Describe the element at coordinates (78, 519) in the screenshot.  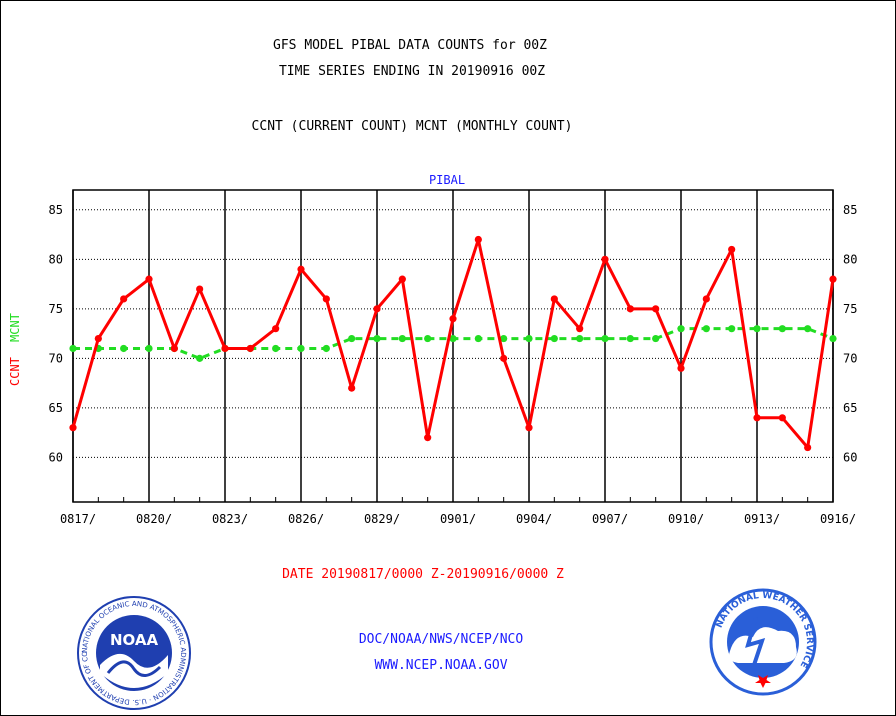
I see `x-tick-label: 0817/` at that location.